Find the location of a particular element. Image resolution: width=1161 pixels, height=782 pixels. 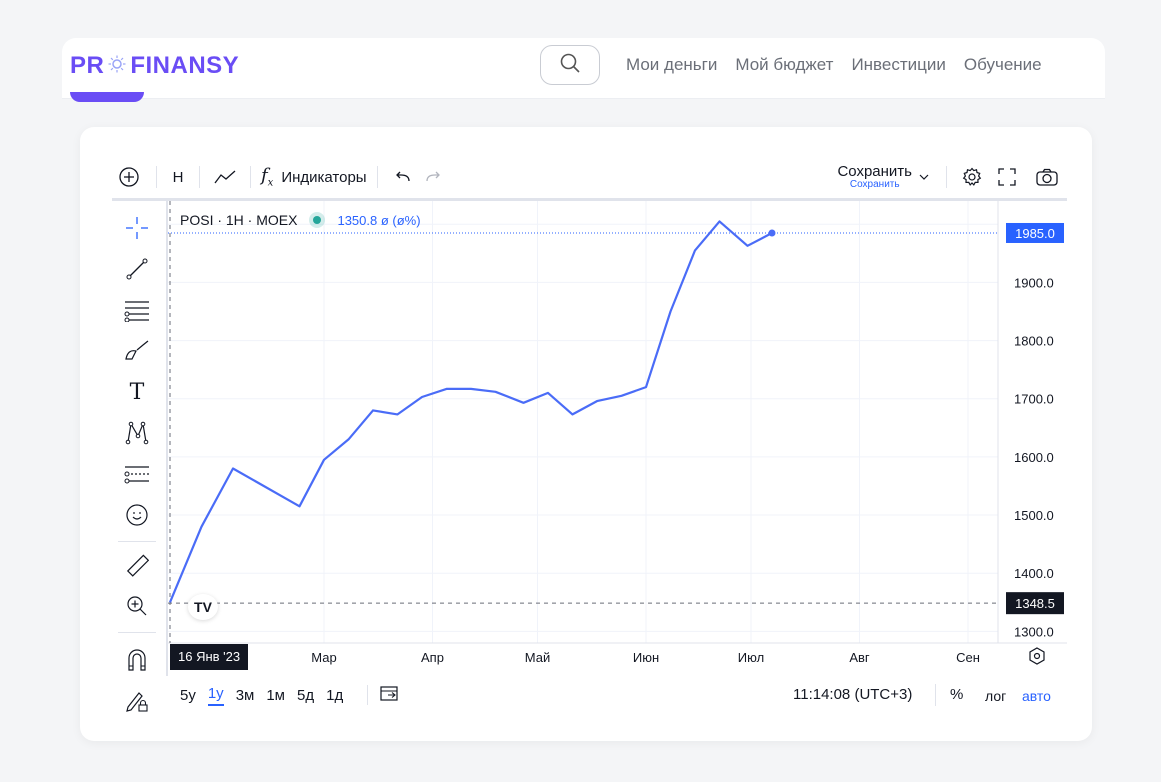

y-tick-label: 1300.0 is located at coordinates (1034, 631).